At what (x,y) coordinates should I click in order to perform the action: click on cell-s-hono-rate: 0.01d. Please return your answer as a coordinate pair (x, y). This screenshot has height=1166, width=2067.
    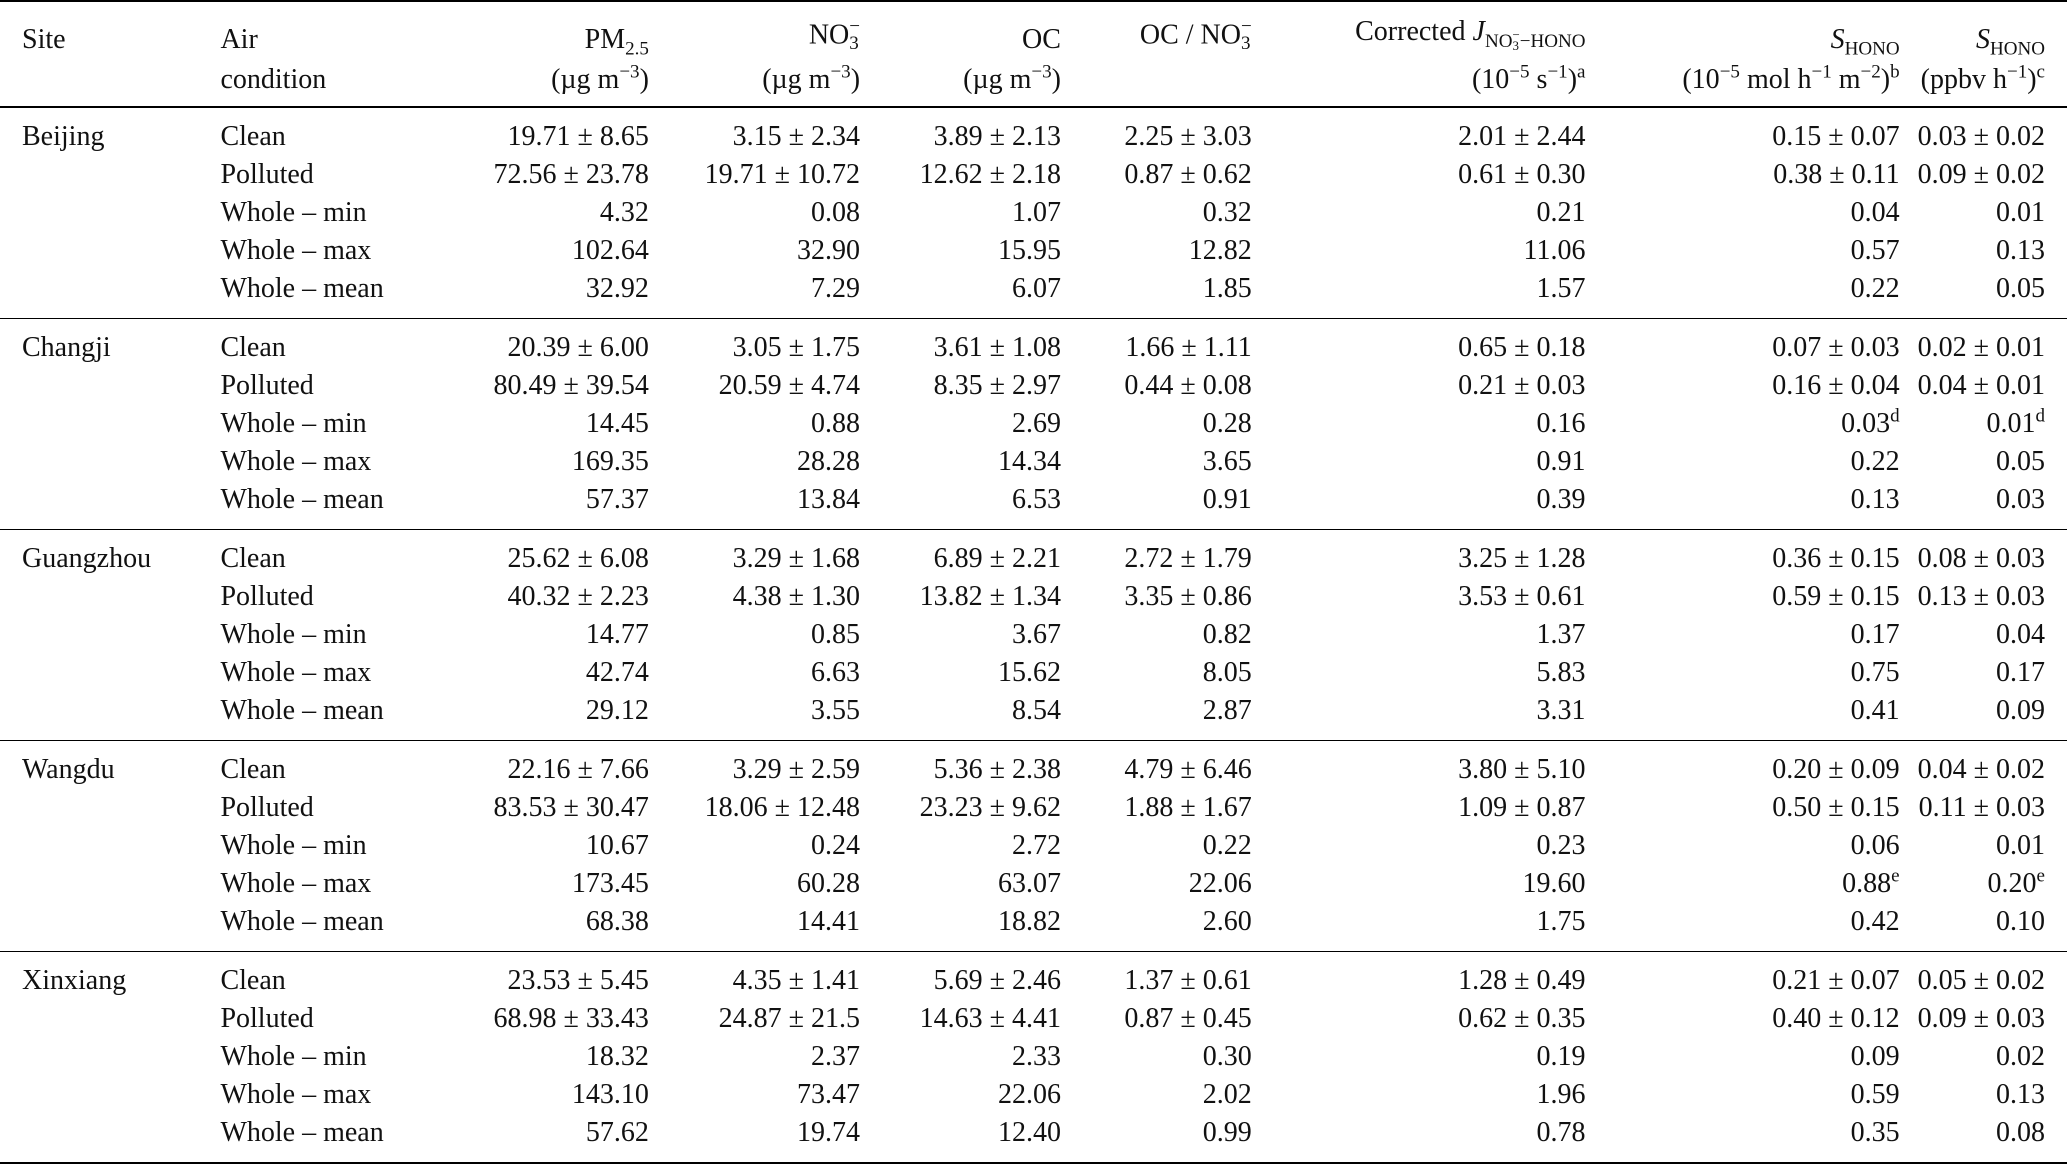
    Looking at the image, I should click on (1992, 424).